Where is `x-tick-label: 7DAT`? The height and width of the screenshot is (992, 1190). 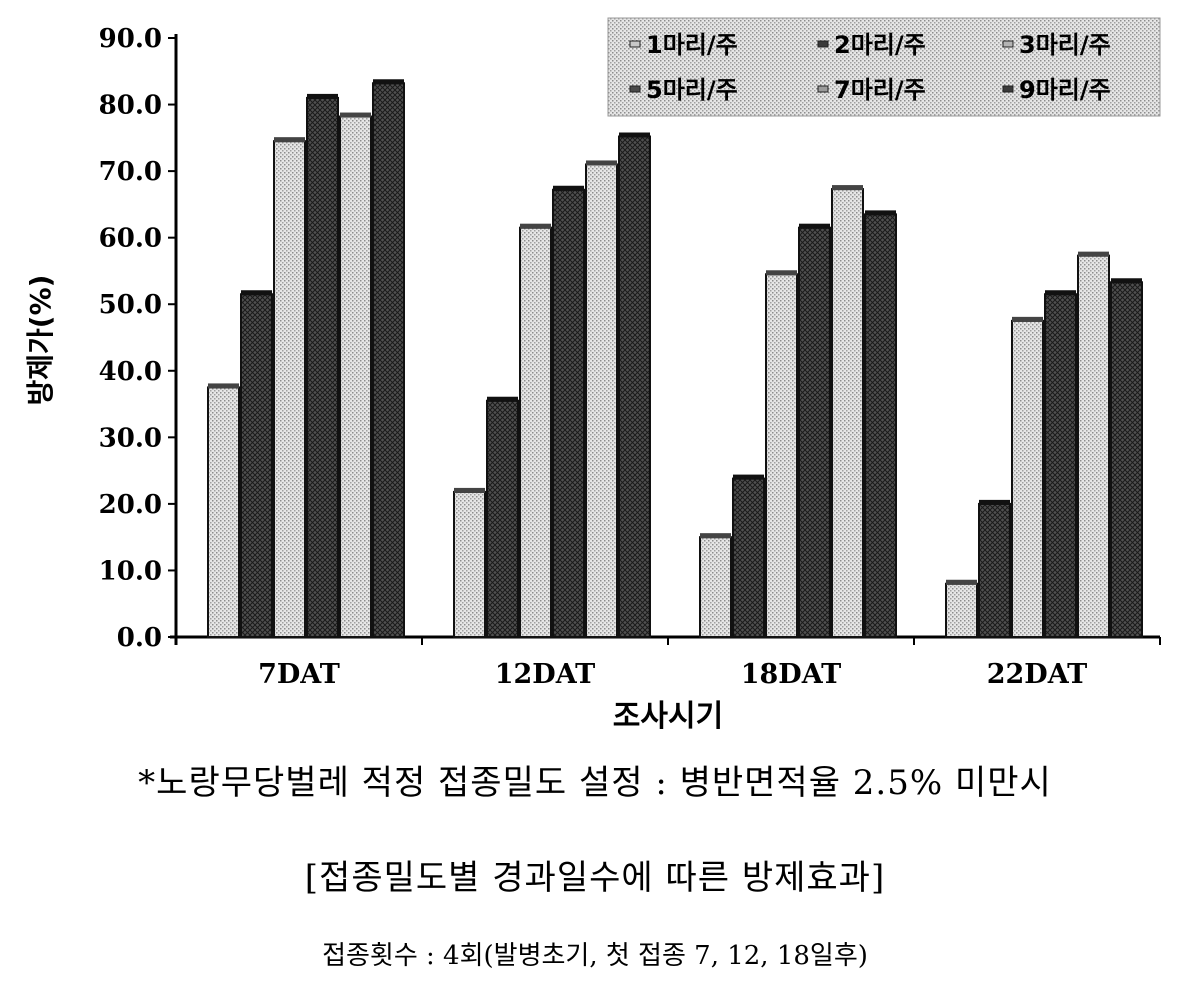
x-tick-label: 7DAT is located at coordinates (299, 674).